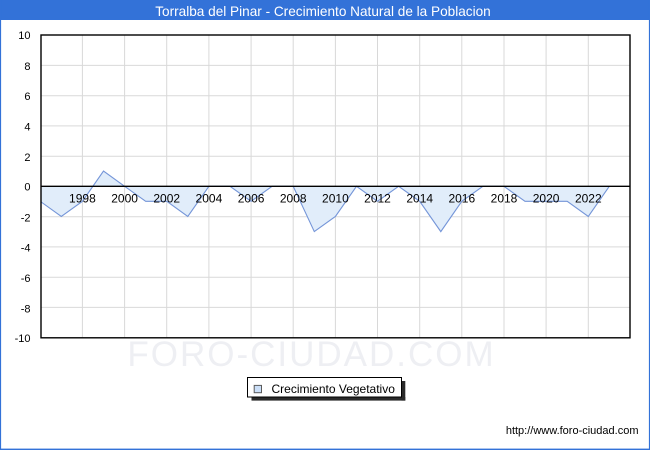 The image size is (650, 450). What do you see at coordinates (334, 389) in the screenshot?
I see `svg-text: Crecimiento Vegetativo` at bounding box center [334, 389].